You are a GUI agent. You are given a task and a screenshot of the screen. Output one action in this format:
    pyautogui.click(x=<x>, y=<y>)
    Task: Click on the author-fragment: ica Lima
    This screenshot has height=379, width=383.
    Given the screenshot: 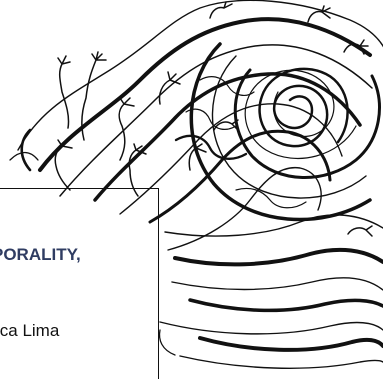 What is the action you would take?
    pyautogui.click(x=79, y=331)
    